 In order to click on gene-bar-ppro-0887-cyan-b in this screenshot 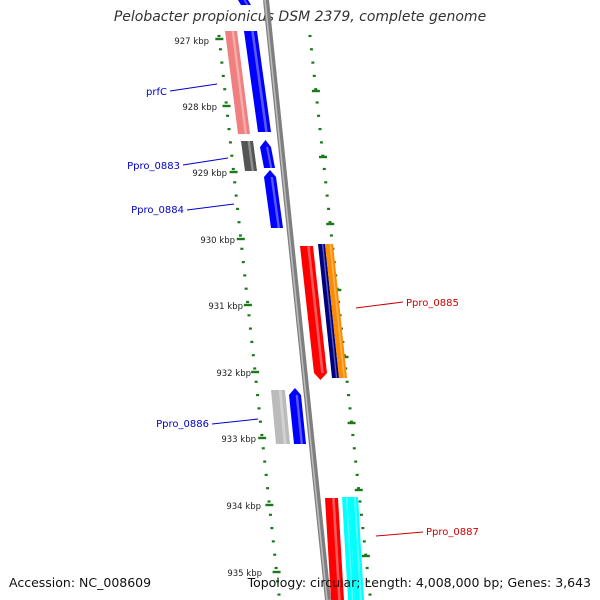, I will do `click(356, 548)`.